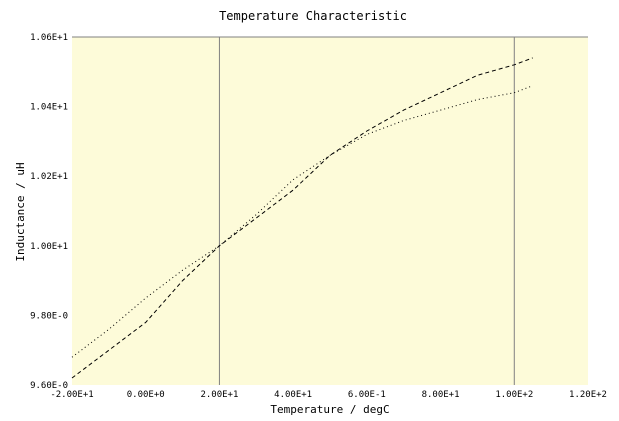 The width and height of the screenshot is (619, 421). What do you see at coordinates (329, 409) in the screenshot?
I see `x-axis-label: Temperature / degC` at bounding box center [329, 409].